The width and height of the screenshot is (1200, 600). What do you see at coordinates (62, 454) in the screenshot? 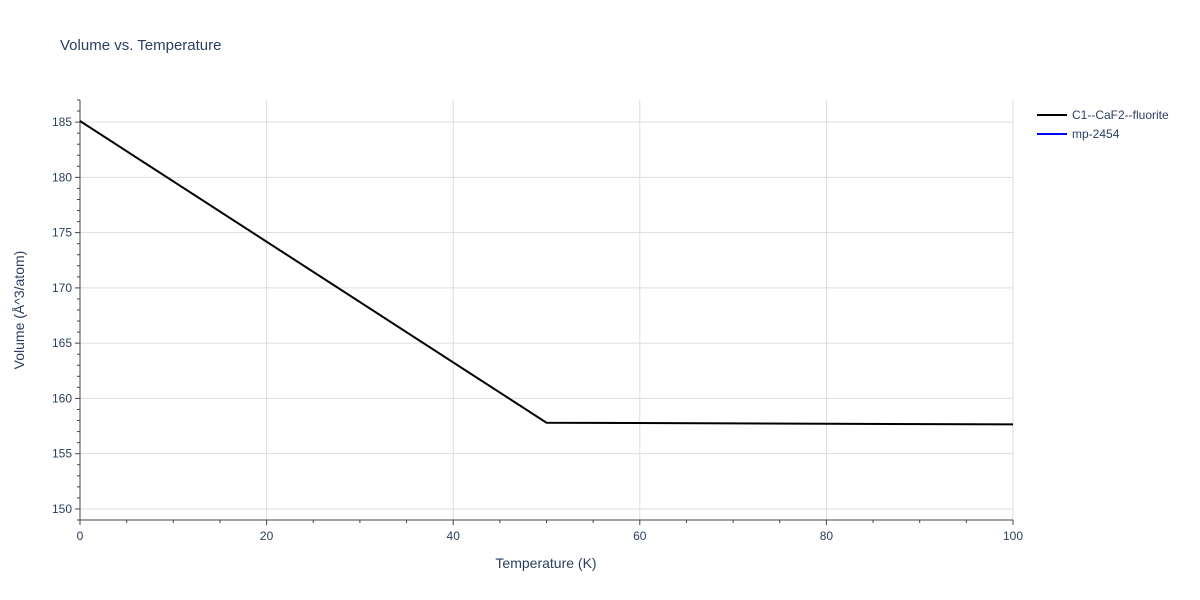
I see `y-tick-label: 155` at bounding box center [62, 454].